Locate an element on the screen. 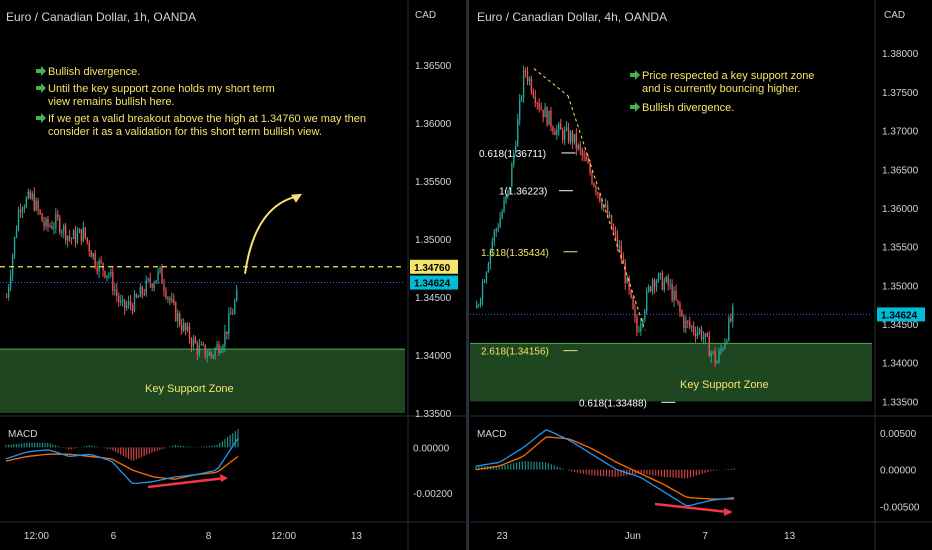  right-current-price-tag-label: 1.34624 is located at coordinates (899, 315).